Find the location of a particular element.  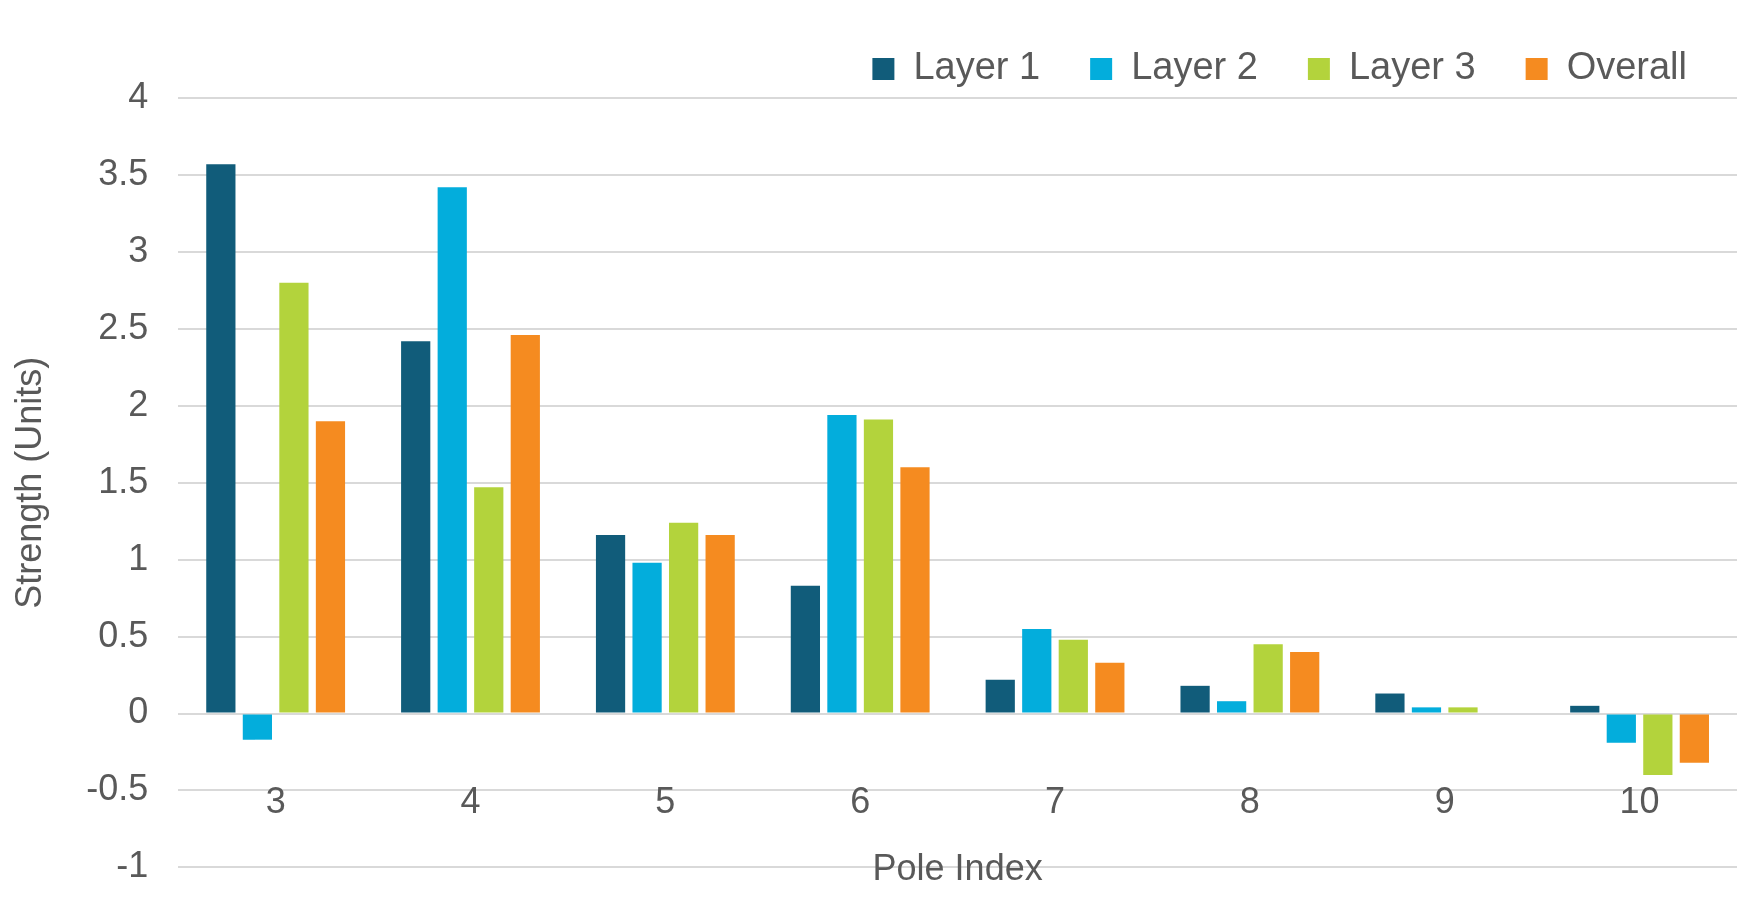

y-tick-label: 1 is located at coordinates (138, 557).